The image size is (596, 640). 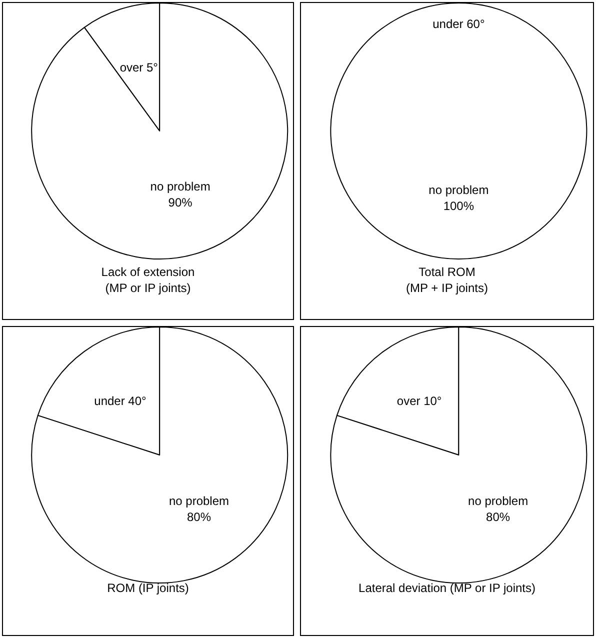 What do you see at coordinates (447, 280) in the screenshot?
I see `text: Total ROM (MP + IP joints)` at bounding box center [447, 280].